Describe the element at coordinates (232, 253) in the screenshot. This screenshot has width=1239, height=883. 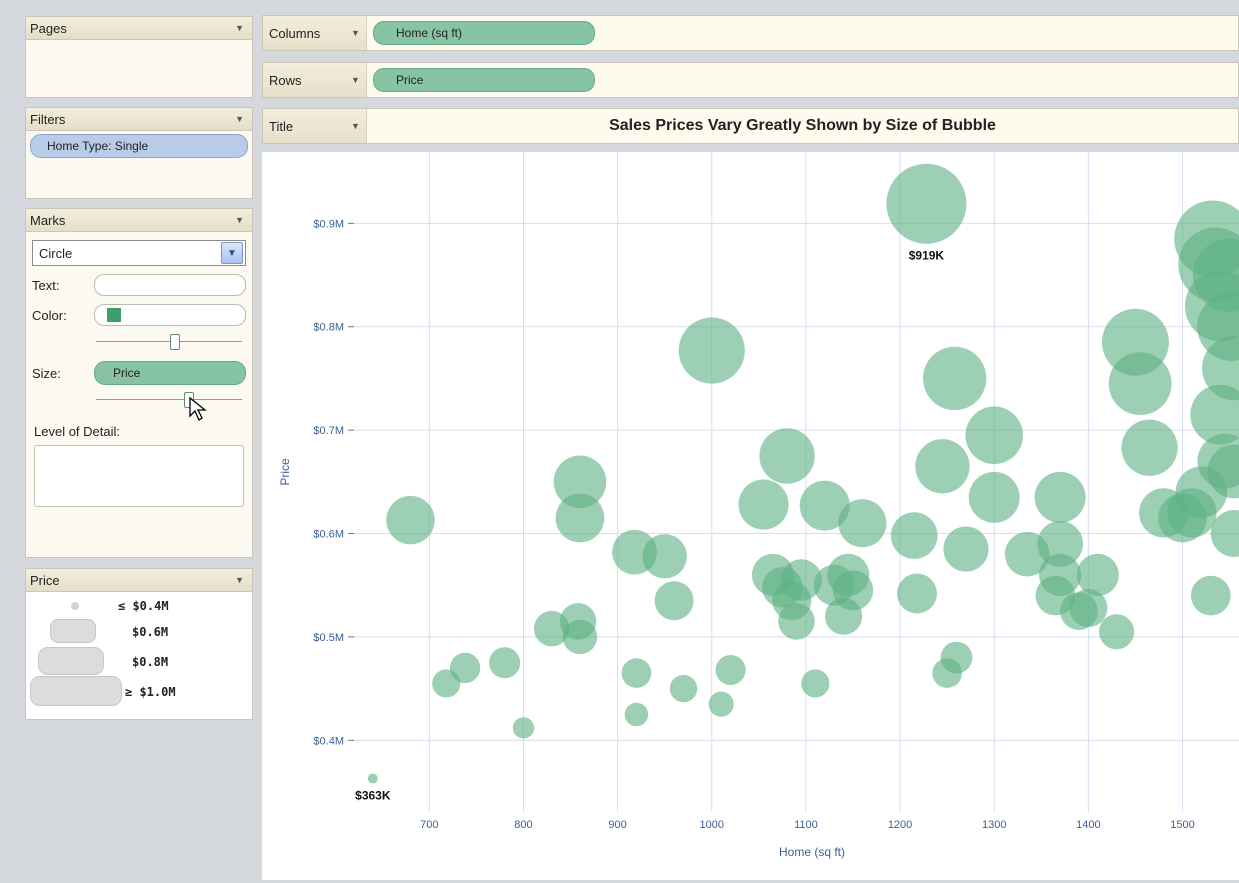
I see `mark-type-dropdown-icon: ▼` at that location.